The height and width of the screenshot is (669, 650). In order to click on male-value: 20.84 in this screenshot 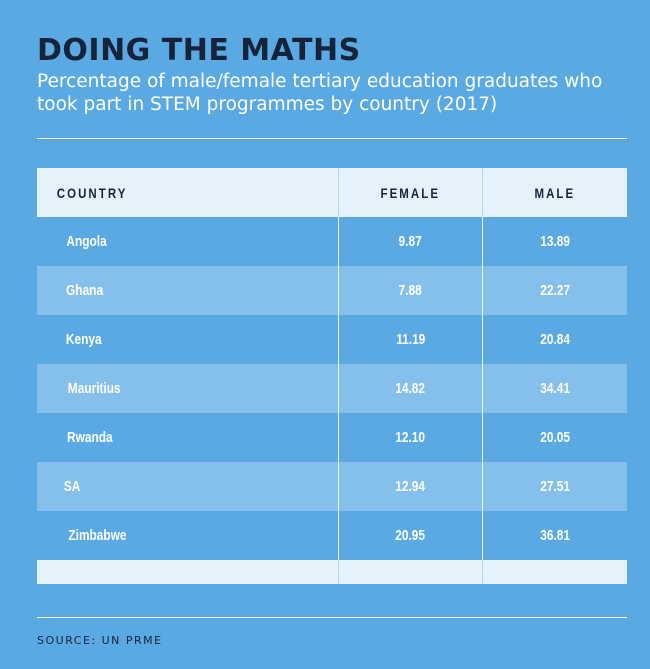, I will do `click(555, 339)`.